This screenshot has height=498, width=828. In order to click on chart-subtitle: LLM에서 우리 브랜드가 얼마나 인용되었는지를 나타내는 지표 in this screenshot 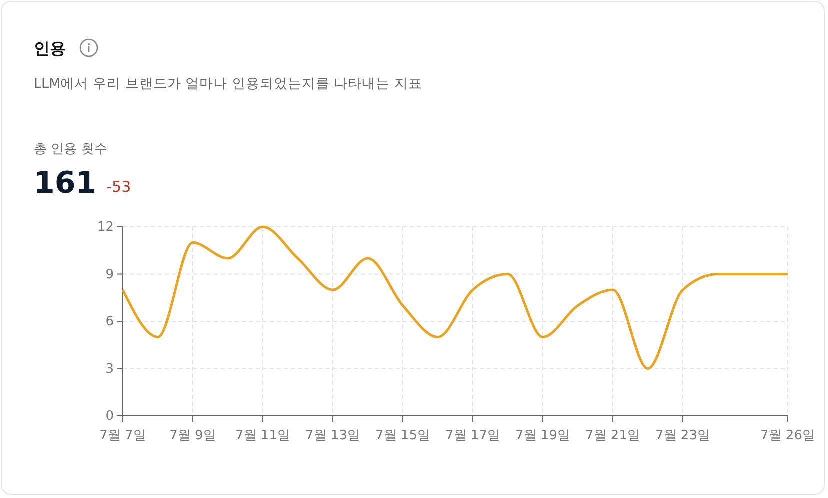, I will do `click(228, 84)`.